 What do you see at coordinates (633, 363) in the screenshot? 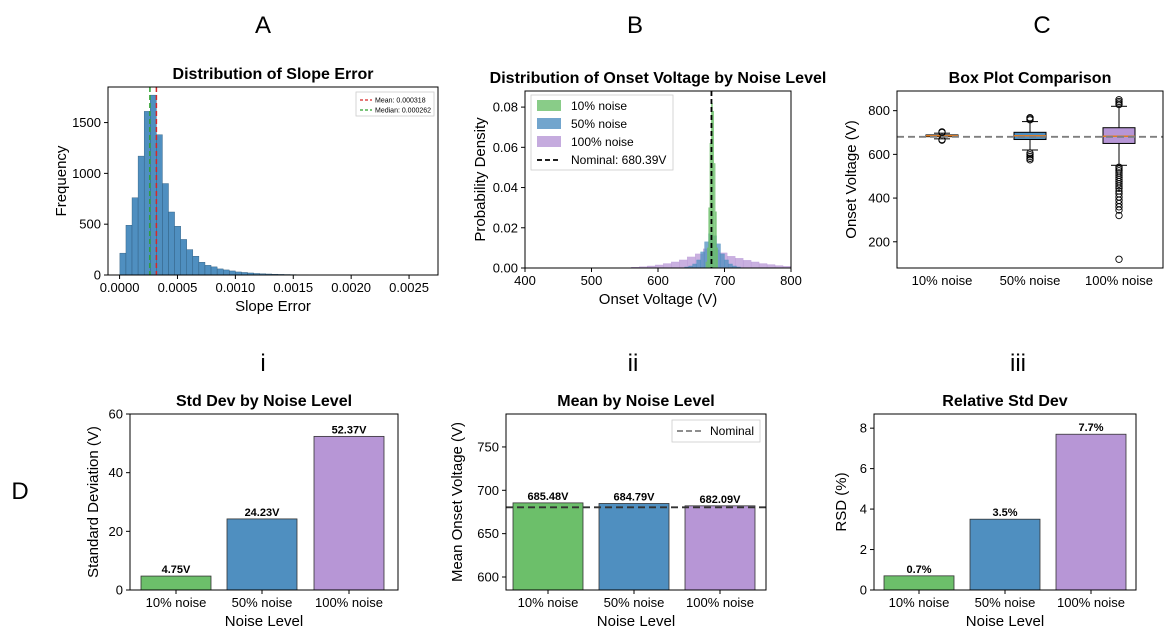
I see `panel-label-ii: ii` at bounding box center [633, 363].